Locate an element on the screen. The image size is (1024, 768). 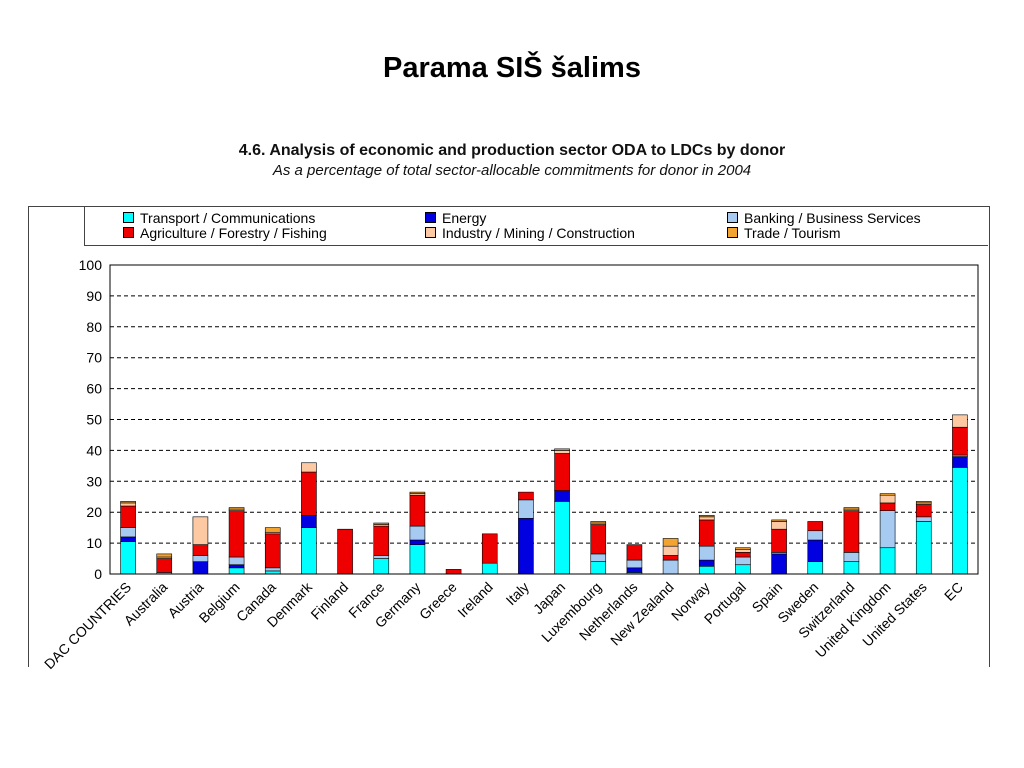
legend-swatch-agriculture is located at coordinates (128, 232).